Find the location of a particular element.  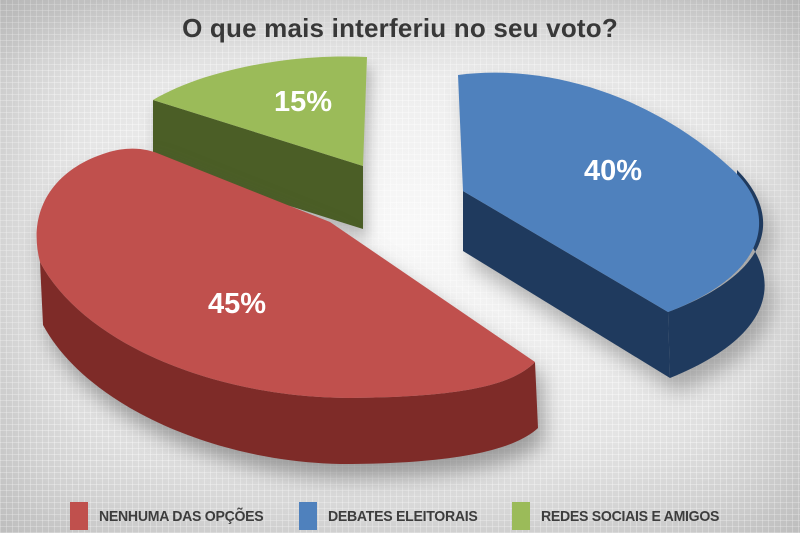

pie-slice-redes-sociais-side is located at coordinates (258, 164).